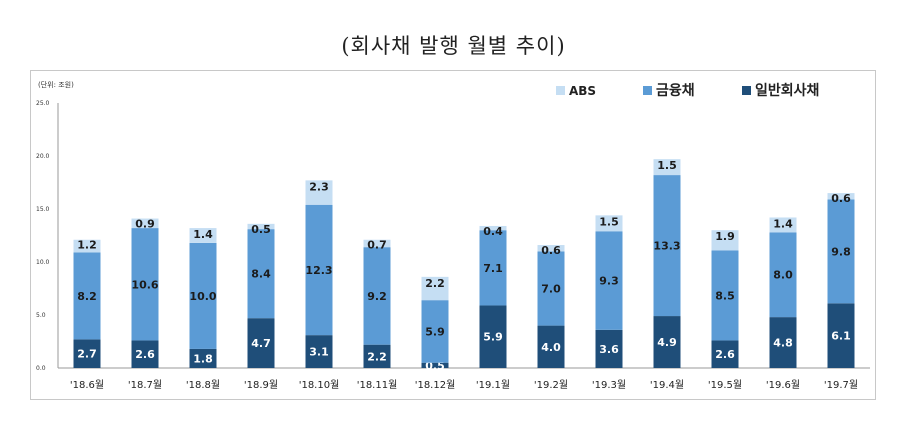 The width and height of the screenshot is (907, 436). What do you see at coordinates (377, 385) in the screenshot?
I see `x-tick-label: '18.11월` at bounding box center [377, 385].